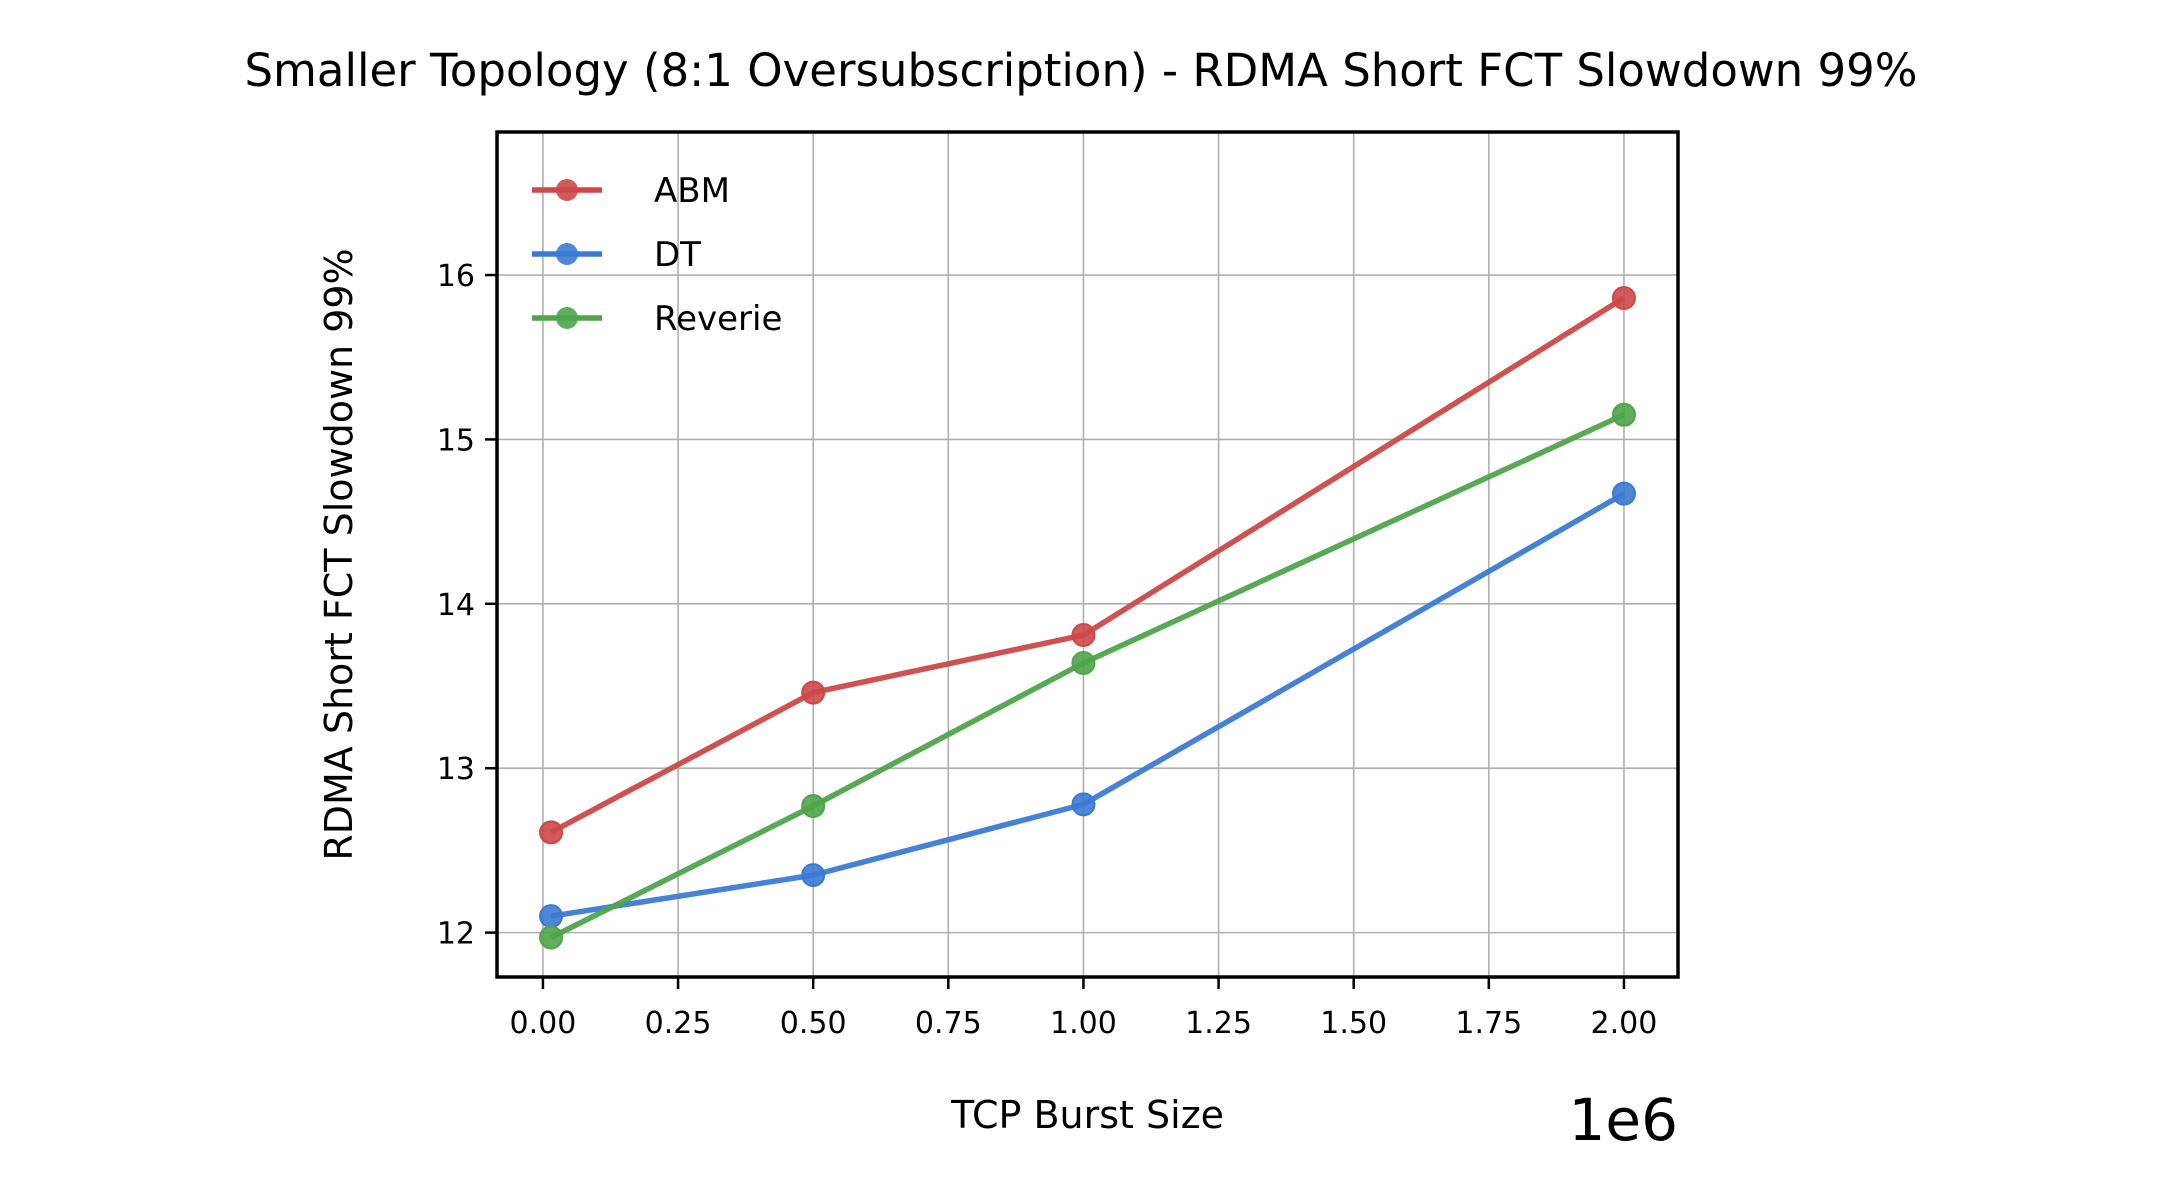  What do you see at coordinates (1083, 1023) in the screenshot?
I see `x-tick-label: 1.00` at bounding box center [1083, 1023].